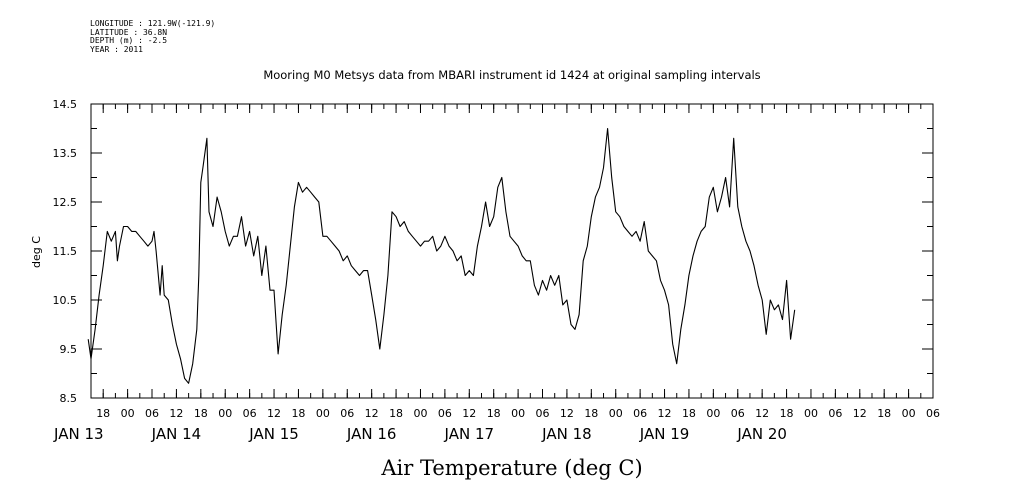 Image resolution: width=1009 pixels, height=504 pixels. What do you see at coordinates (65, 300) in the screenshot?
I see `y-tick-label: 10.5` at bounding box center [65, 300].